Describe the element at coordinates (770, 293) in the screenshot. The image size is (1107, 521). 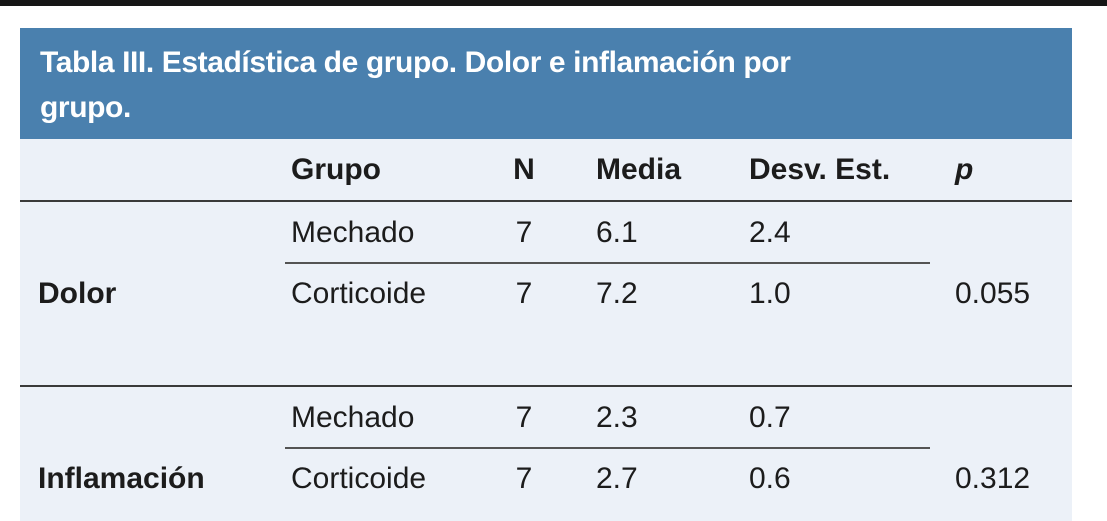
I see `cell-desv: 1.0` at that location.